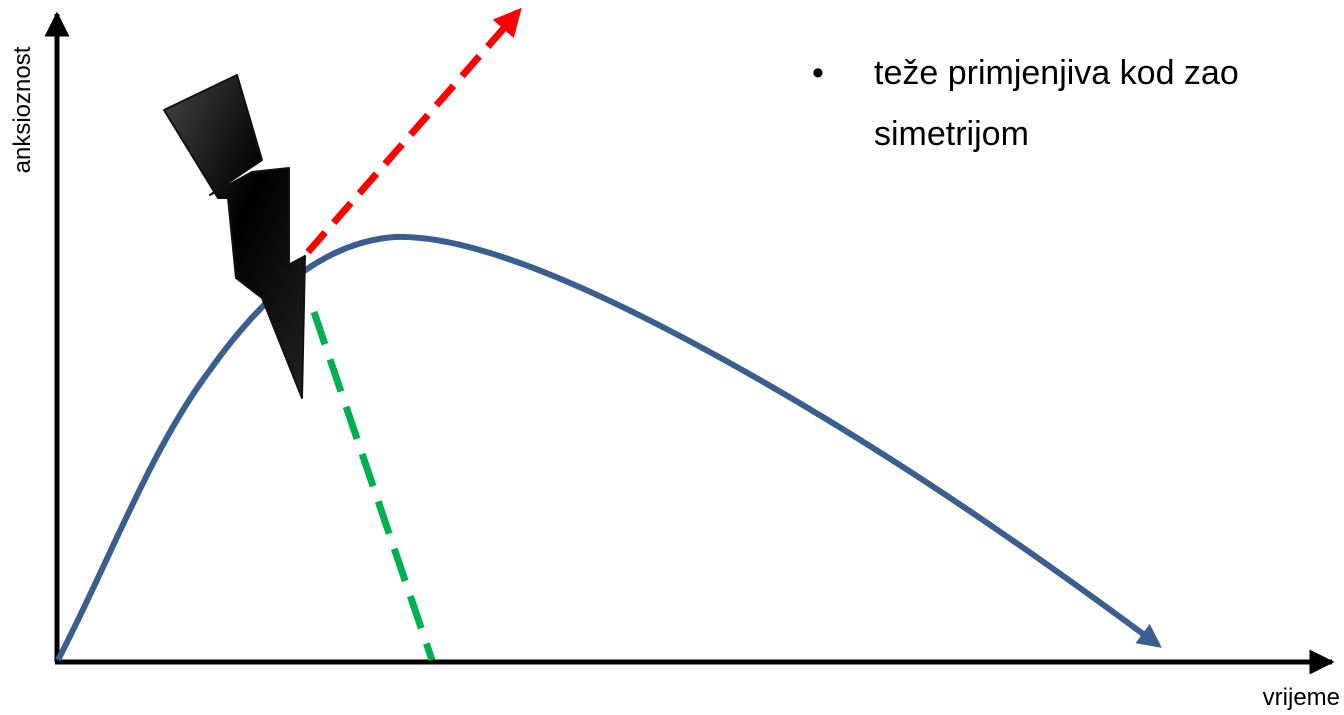 Image resolution: width=1344 pixels, height=715 pixels. Describe the element at coordinates (1301, 697) in the screenshot. I see `x-axis-label: vrijeme` at that location.